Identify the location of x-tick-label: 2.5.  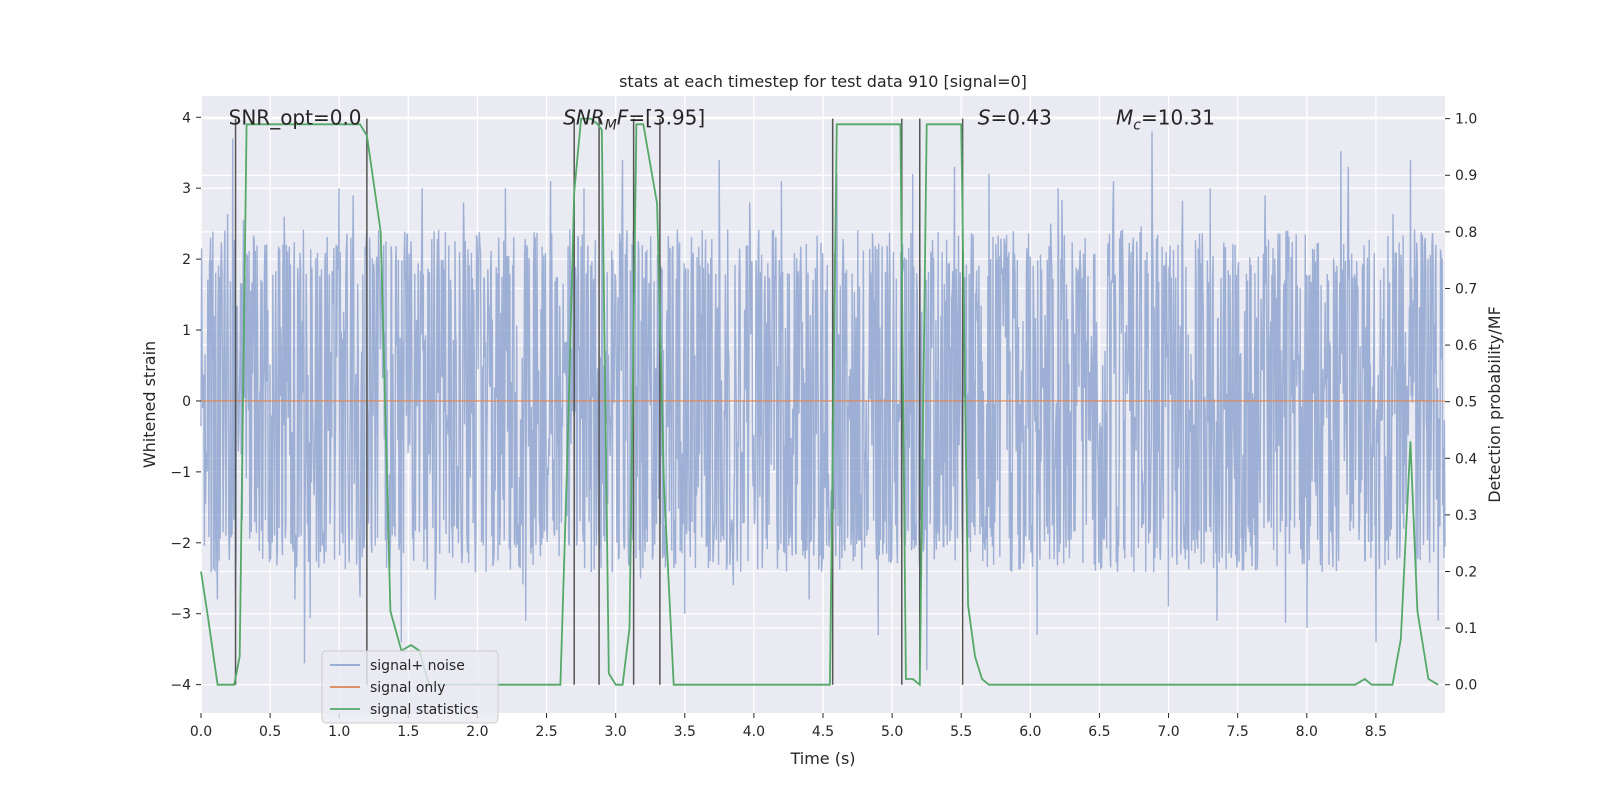
(546, 732).